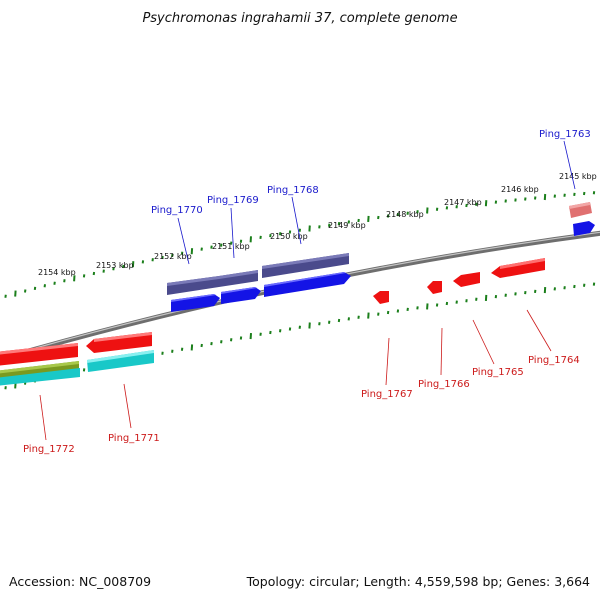 The width and height of the screenshot is (600, 600). Describe the element at coordinates (498, 372) in the screenshot. I see `gene-label-ping-1765: Ping_1765` at that location.